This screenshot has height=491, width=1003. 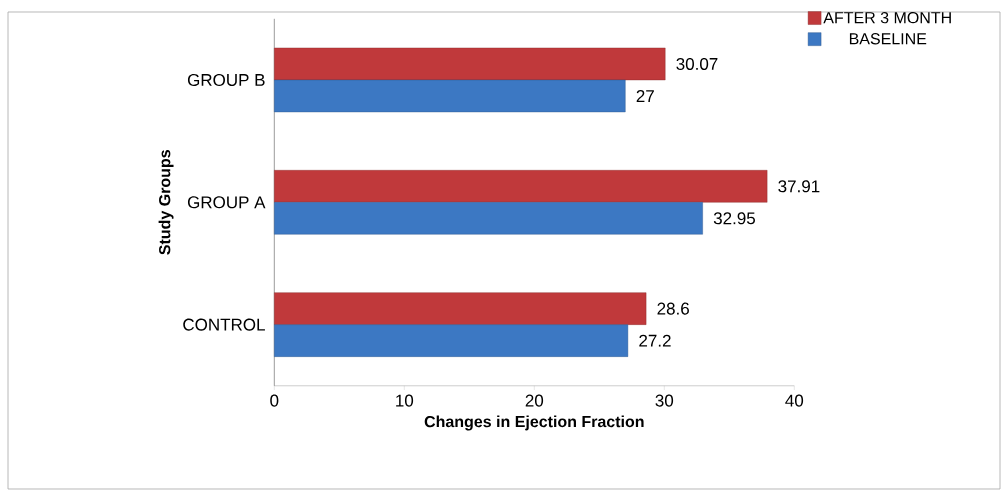 What do you see at coordinates (664, 400) in the screenshot?
I see `x-tick-label: 30` at bounding box center [664, 400].